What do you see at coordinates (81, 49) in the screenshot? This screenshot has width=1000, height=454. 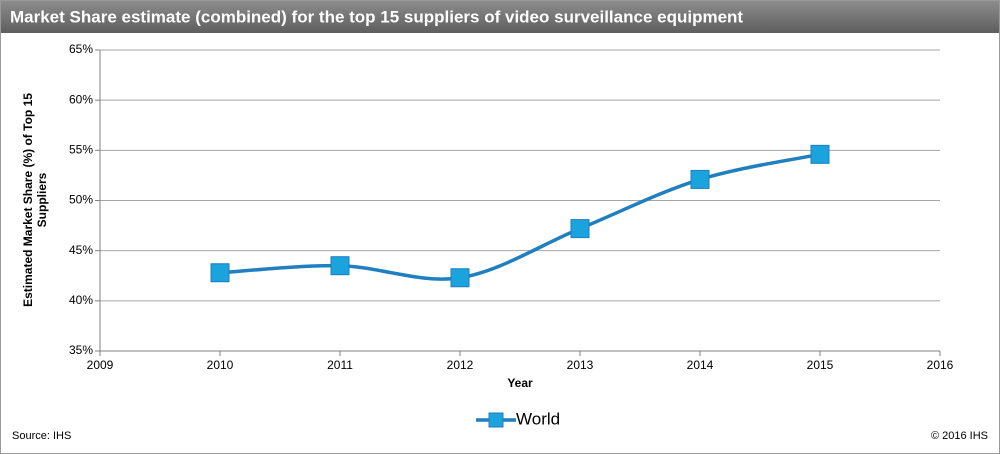 I see `y-tick-label: 65%` at bounding box center [81, 49].